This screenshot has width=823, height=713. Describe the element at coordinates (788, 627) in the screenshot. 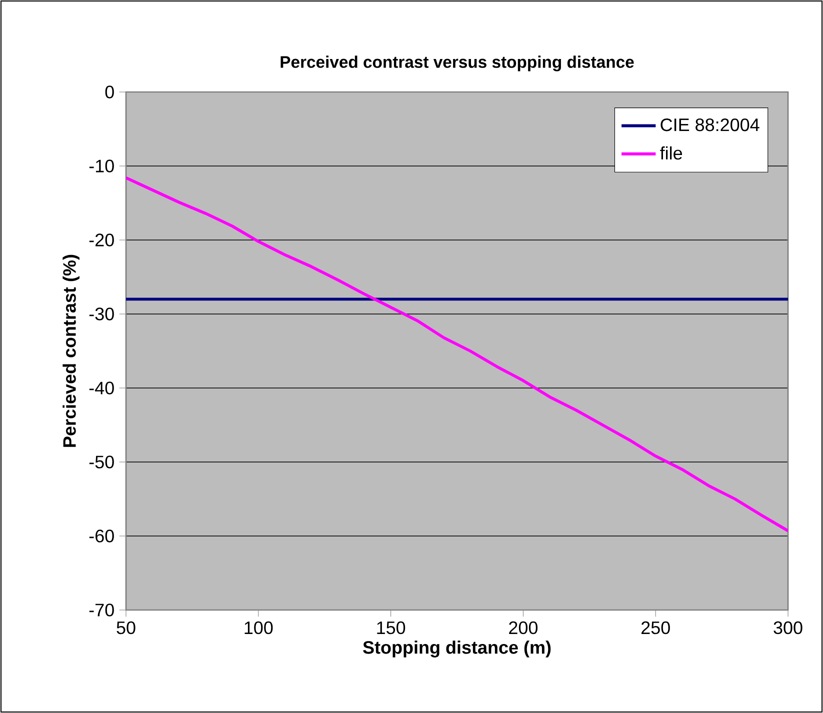

I see `x-tick-label: 300` at that location.